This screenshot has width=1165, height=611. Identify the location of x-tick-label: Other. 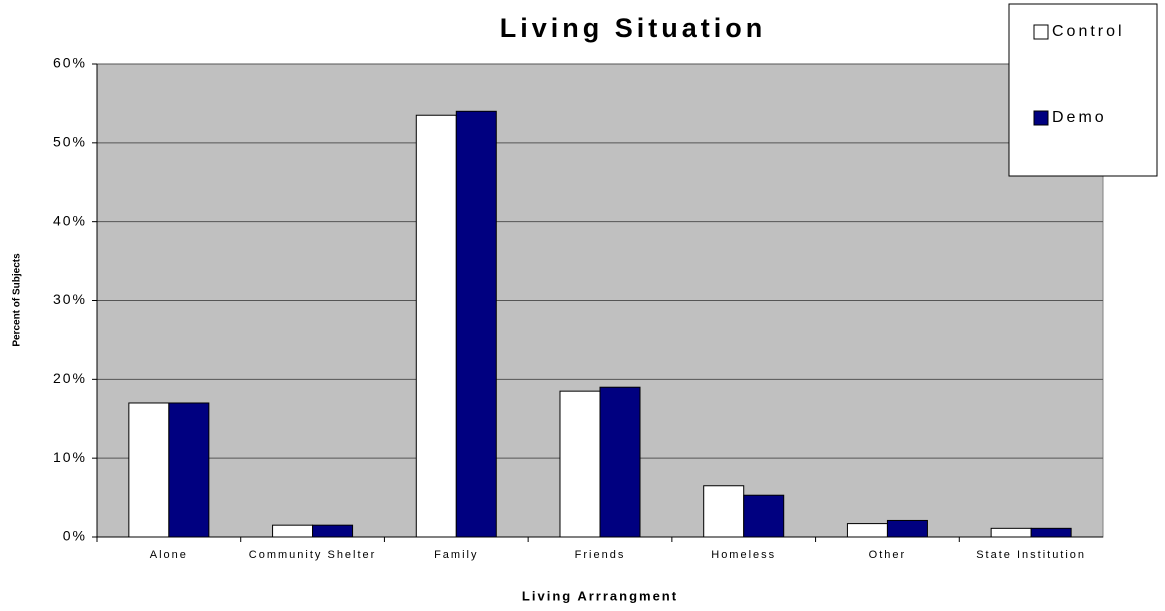
(888, 555).